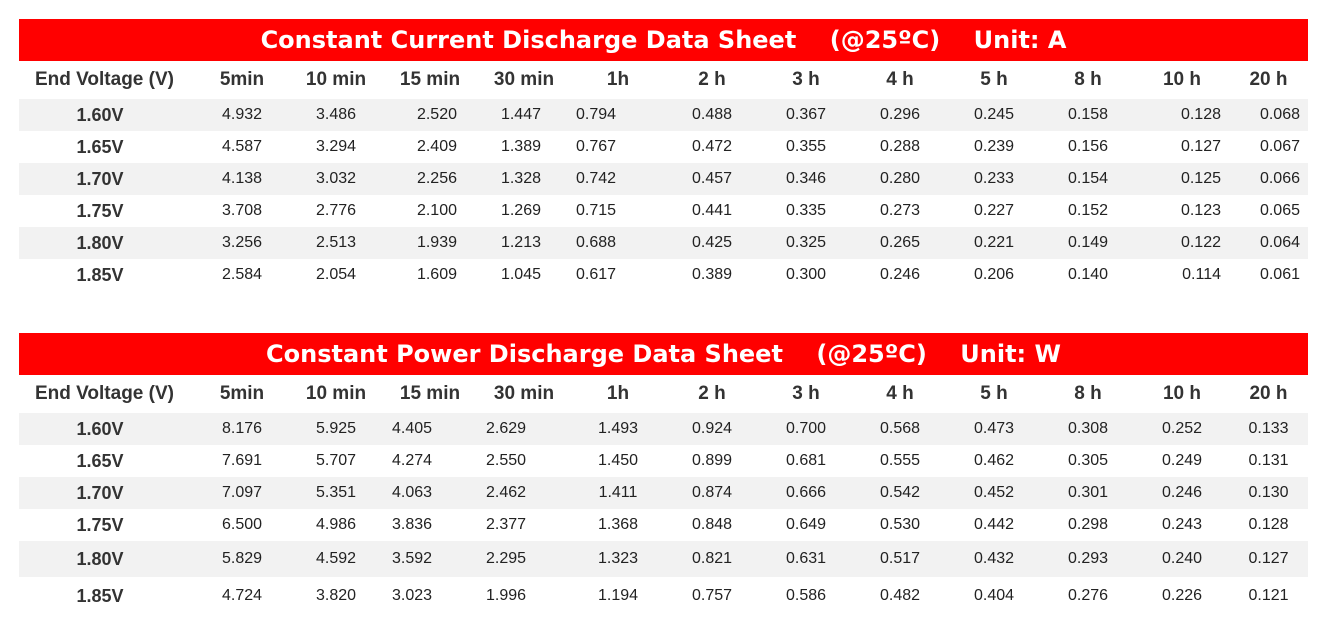  Describe the element at coordinates (336, 275) in the screenshot. I see `table-cell: 2.054` at that location.